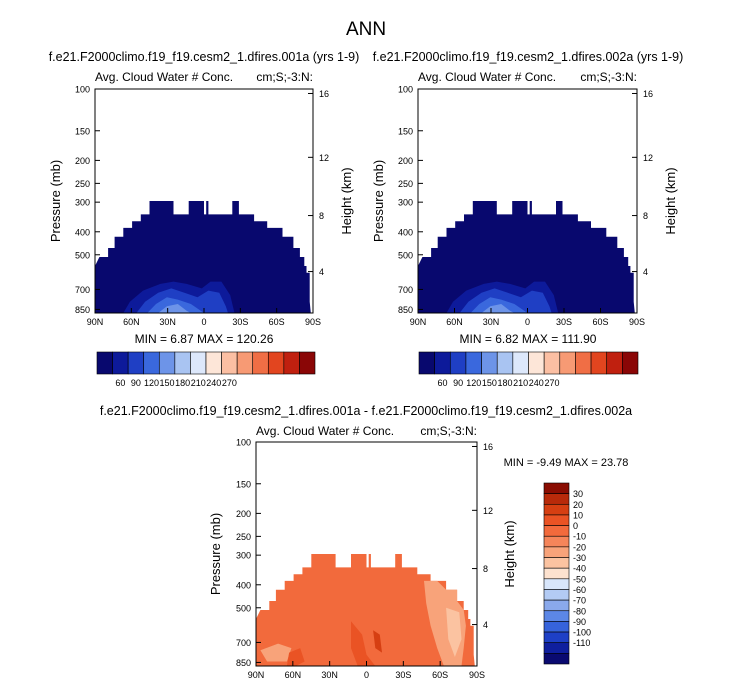  I want to click on p2-y2tick-label: 12, so click(648, 158).